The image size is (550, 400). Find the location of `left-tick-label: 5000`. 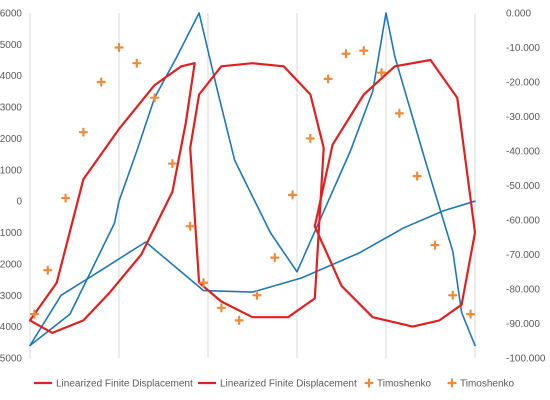

left-tick-label: 5000 is located at coordinates (11, 45).